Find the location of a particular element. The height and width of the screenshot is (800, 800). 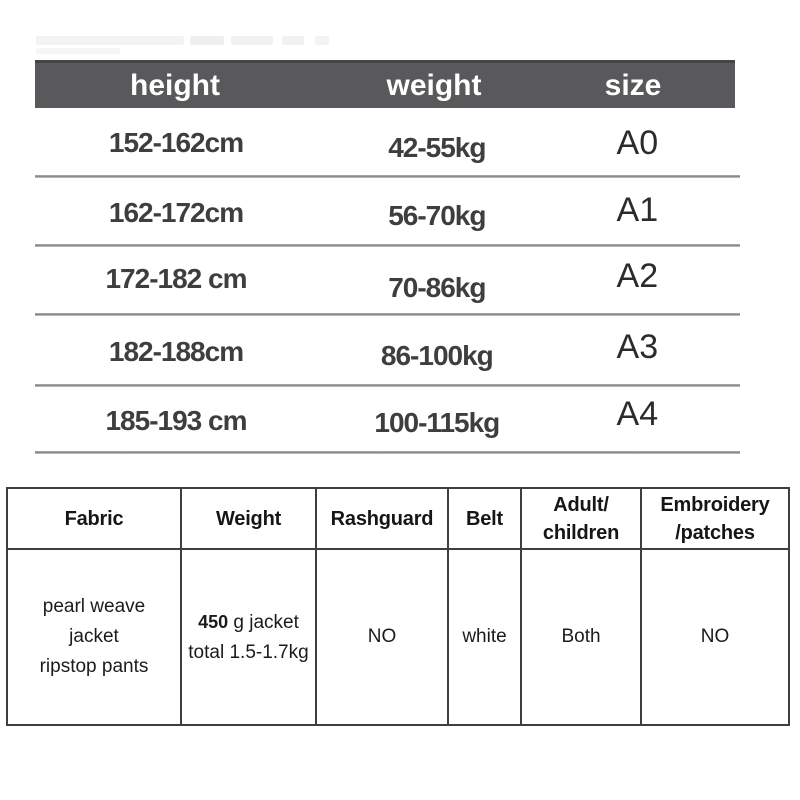

embroidery-header-line1: Embroidery is located at coordinates (715, 504).